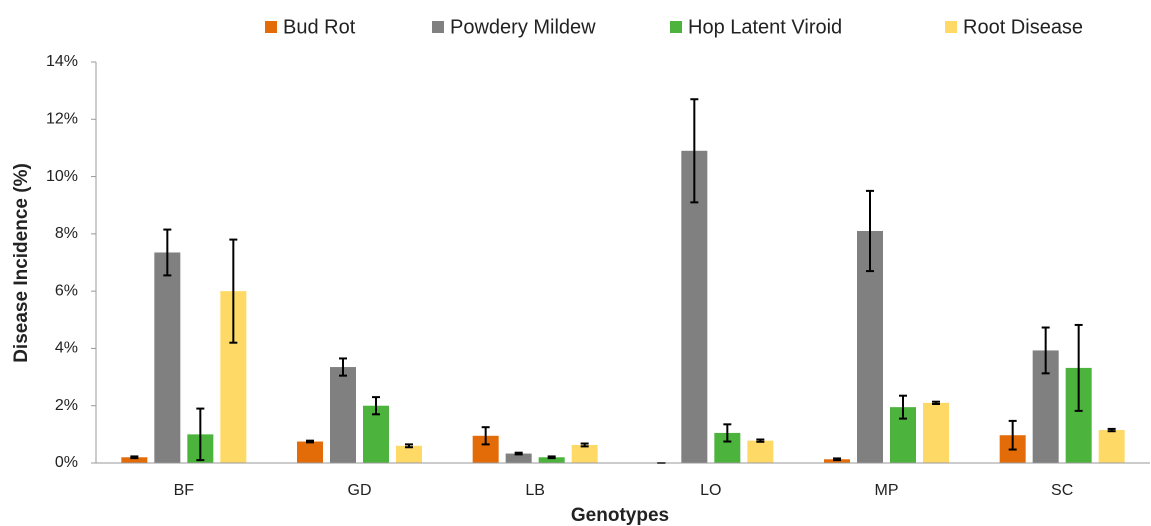 Image resolution: width=1151 pixels, height=526 pixels. I want to click on y-axis-label: Disease Incidence (%), so click(21, 263).